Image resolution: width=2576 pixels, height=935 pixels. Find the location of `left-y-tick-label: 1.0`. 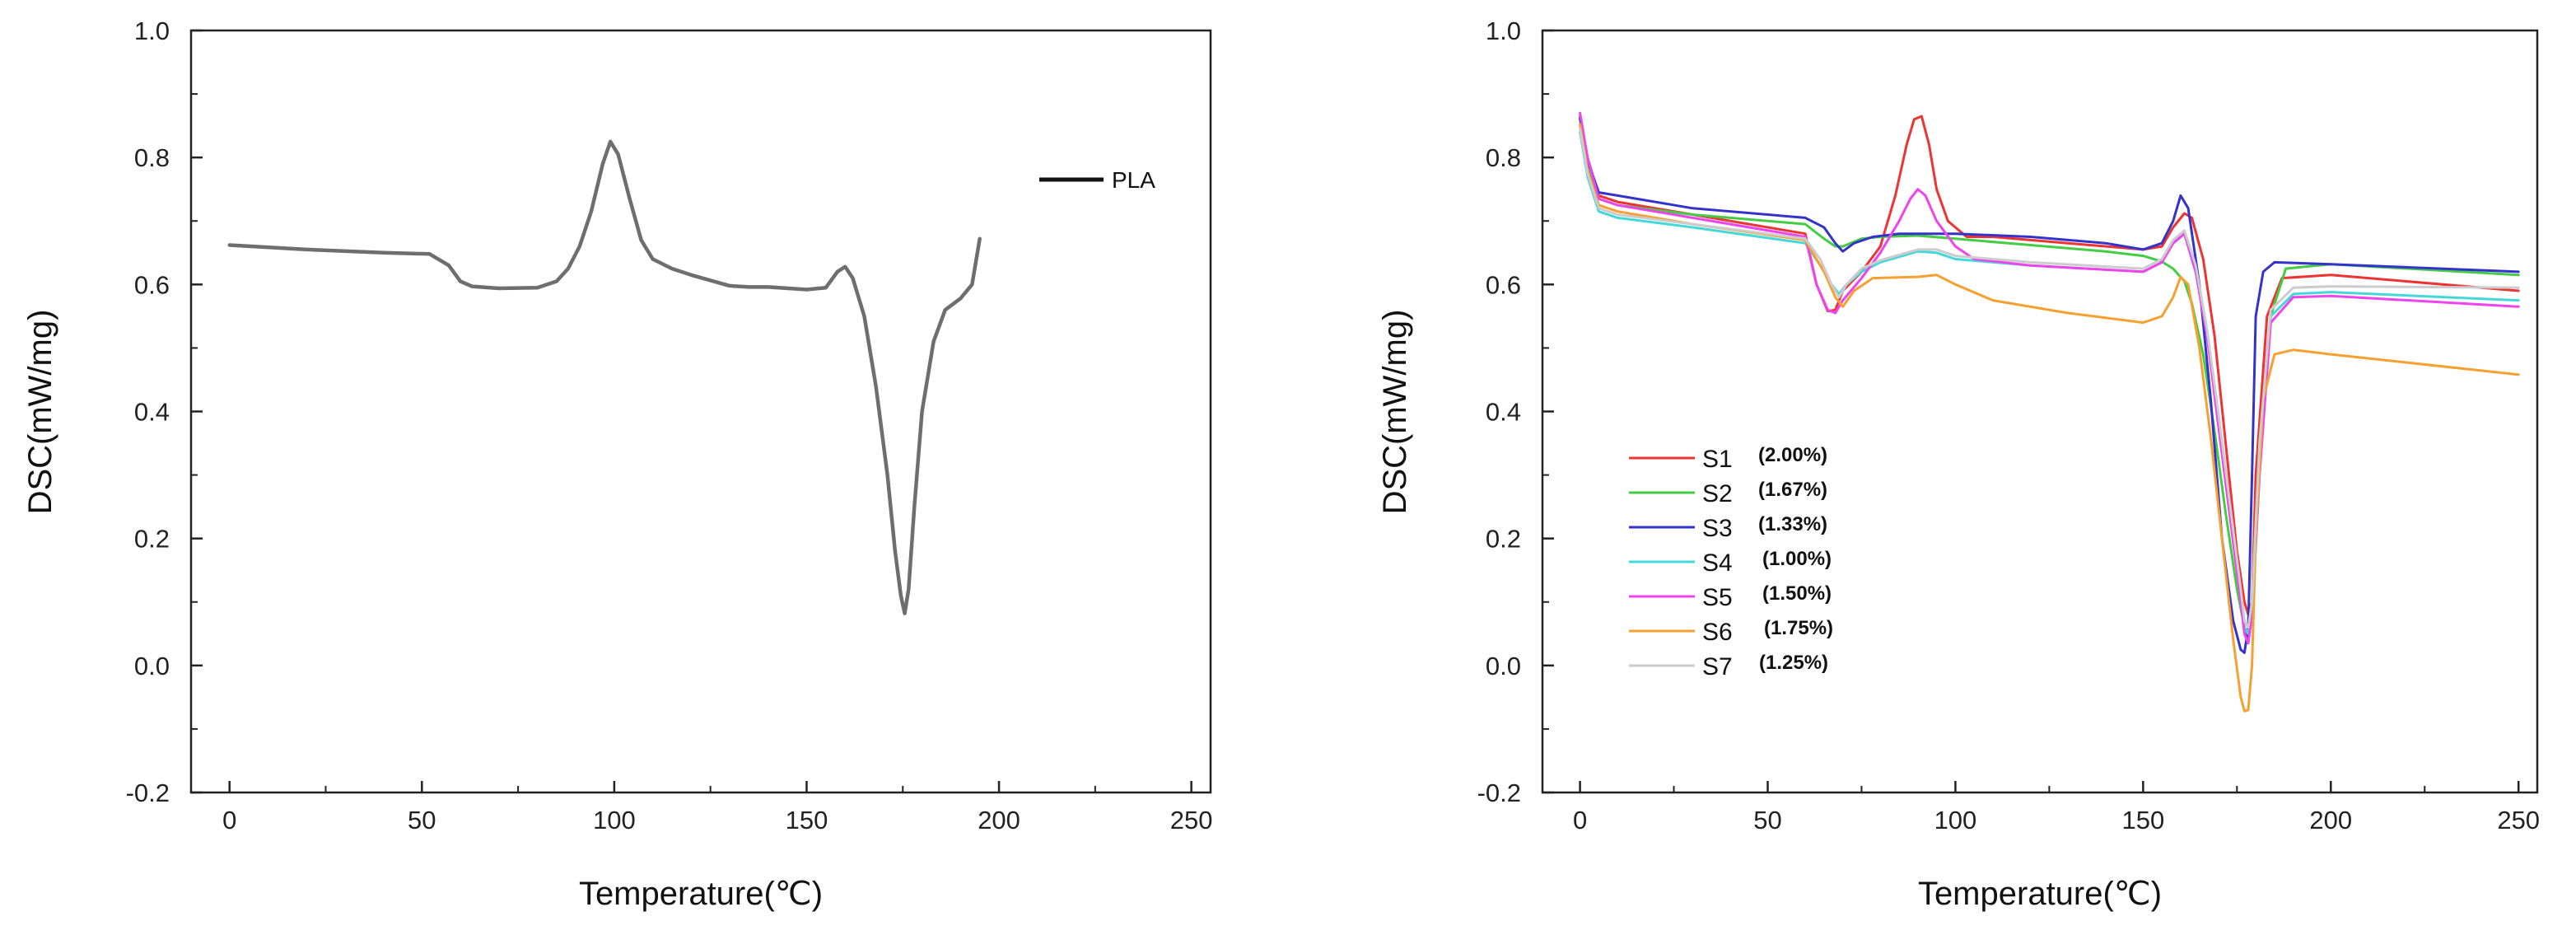

left-y-tick-label: 1.0 is located at coordinates (152, 30).